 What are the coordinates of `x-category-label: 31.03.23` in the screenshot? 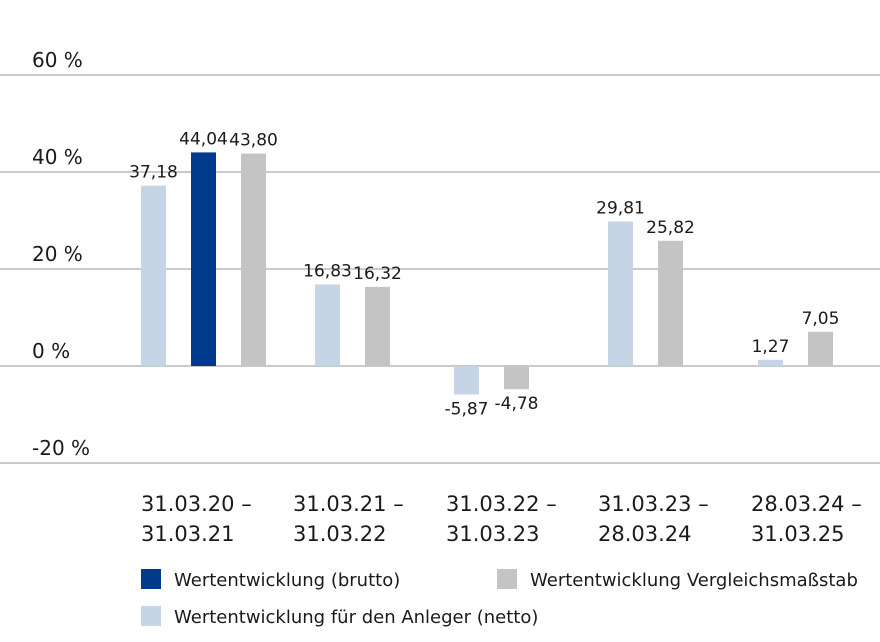 It's located at (493, 534).